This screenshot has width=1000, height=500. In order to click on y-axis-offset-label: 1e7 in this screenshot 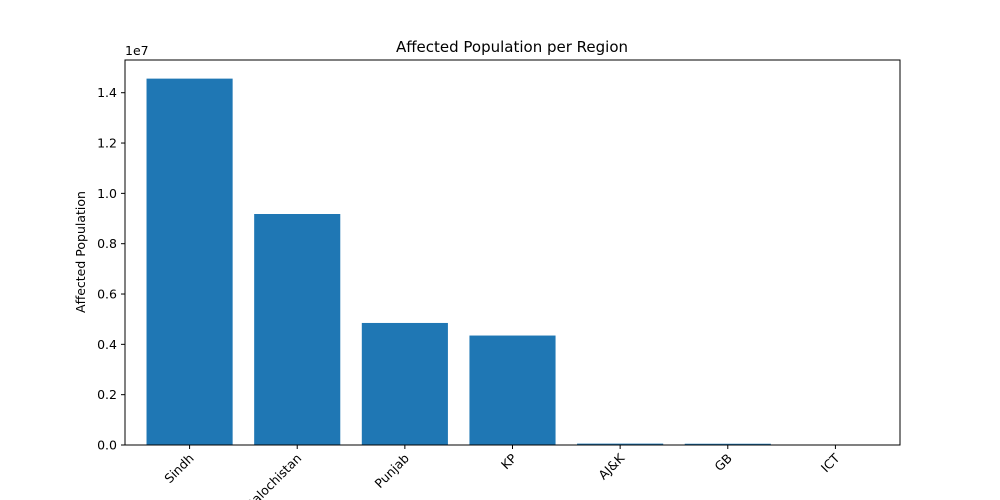, I will do `click(137, 50)`.